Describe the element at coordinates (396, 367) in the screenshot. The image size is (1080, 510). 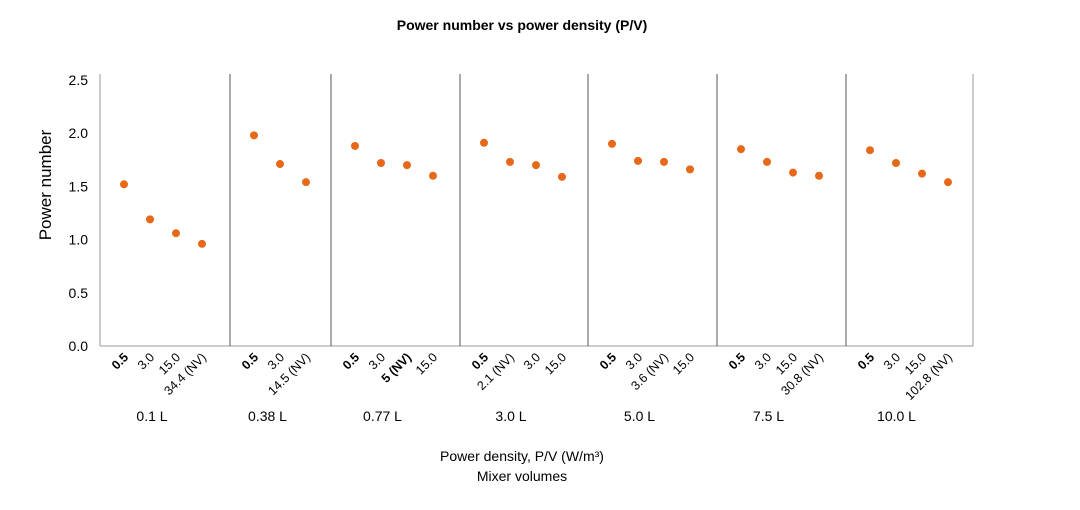
I see `x-tick-label: 5 (NV)` at that location.